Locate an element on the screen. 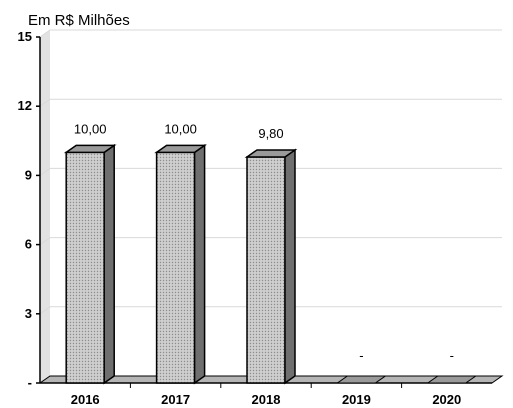 Image resolution: width=513 pixels, height=408 pixels. data-label: 9,80 is located at coordinates (270, 133).